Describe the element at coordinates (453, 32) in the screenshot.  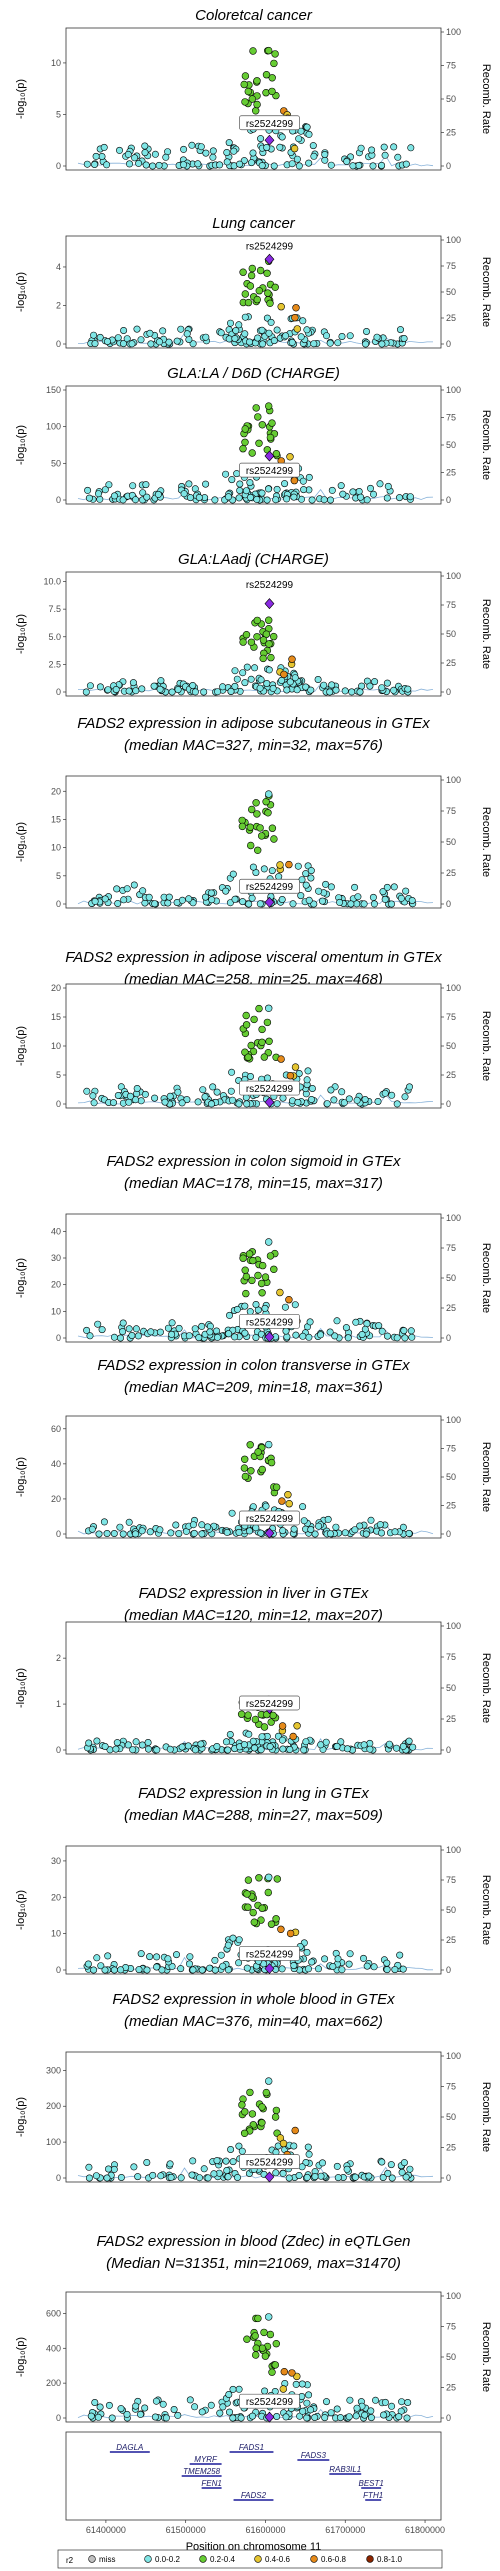
I see `y2-tick-label: 100` at that location.